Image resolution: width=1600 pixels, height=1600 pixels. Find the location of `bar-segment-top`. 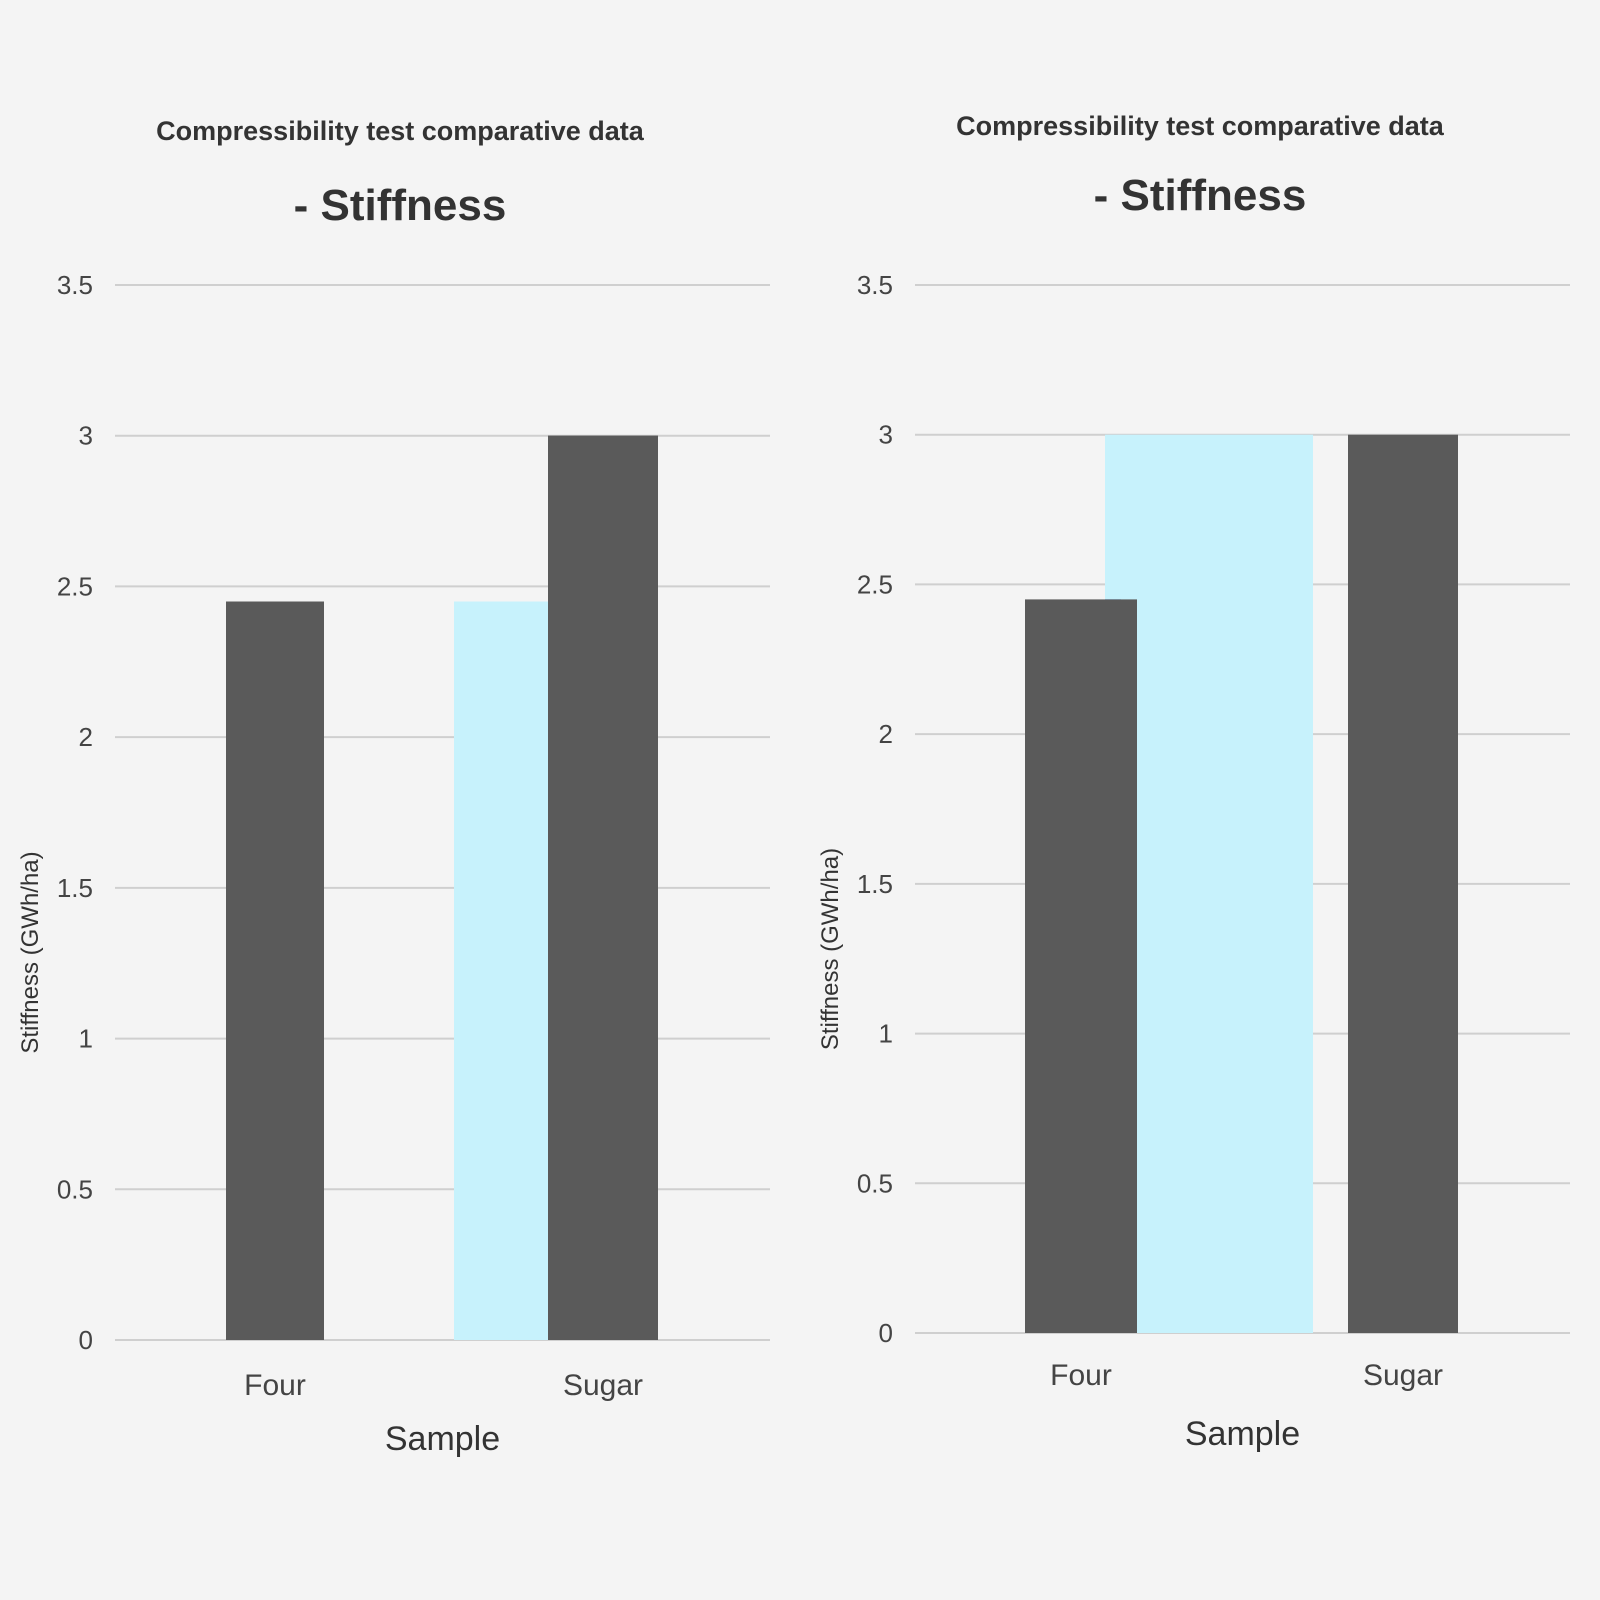

bar-segment-top is located at coordinates (603, 518).